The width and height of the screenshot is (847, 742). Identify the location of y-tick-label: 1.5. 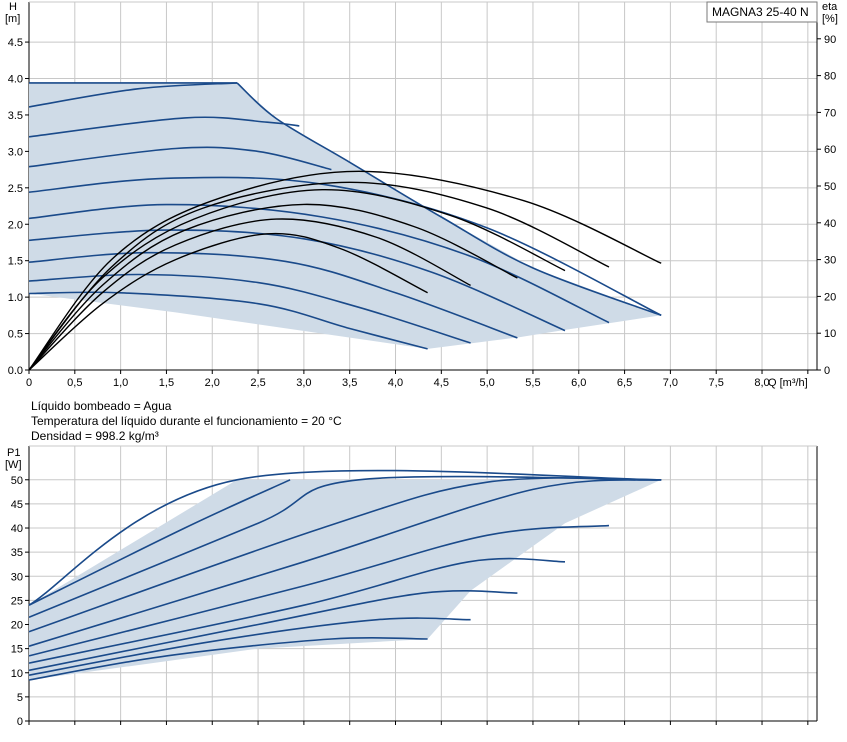
(15, 262).